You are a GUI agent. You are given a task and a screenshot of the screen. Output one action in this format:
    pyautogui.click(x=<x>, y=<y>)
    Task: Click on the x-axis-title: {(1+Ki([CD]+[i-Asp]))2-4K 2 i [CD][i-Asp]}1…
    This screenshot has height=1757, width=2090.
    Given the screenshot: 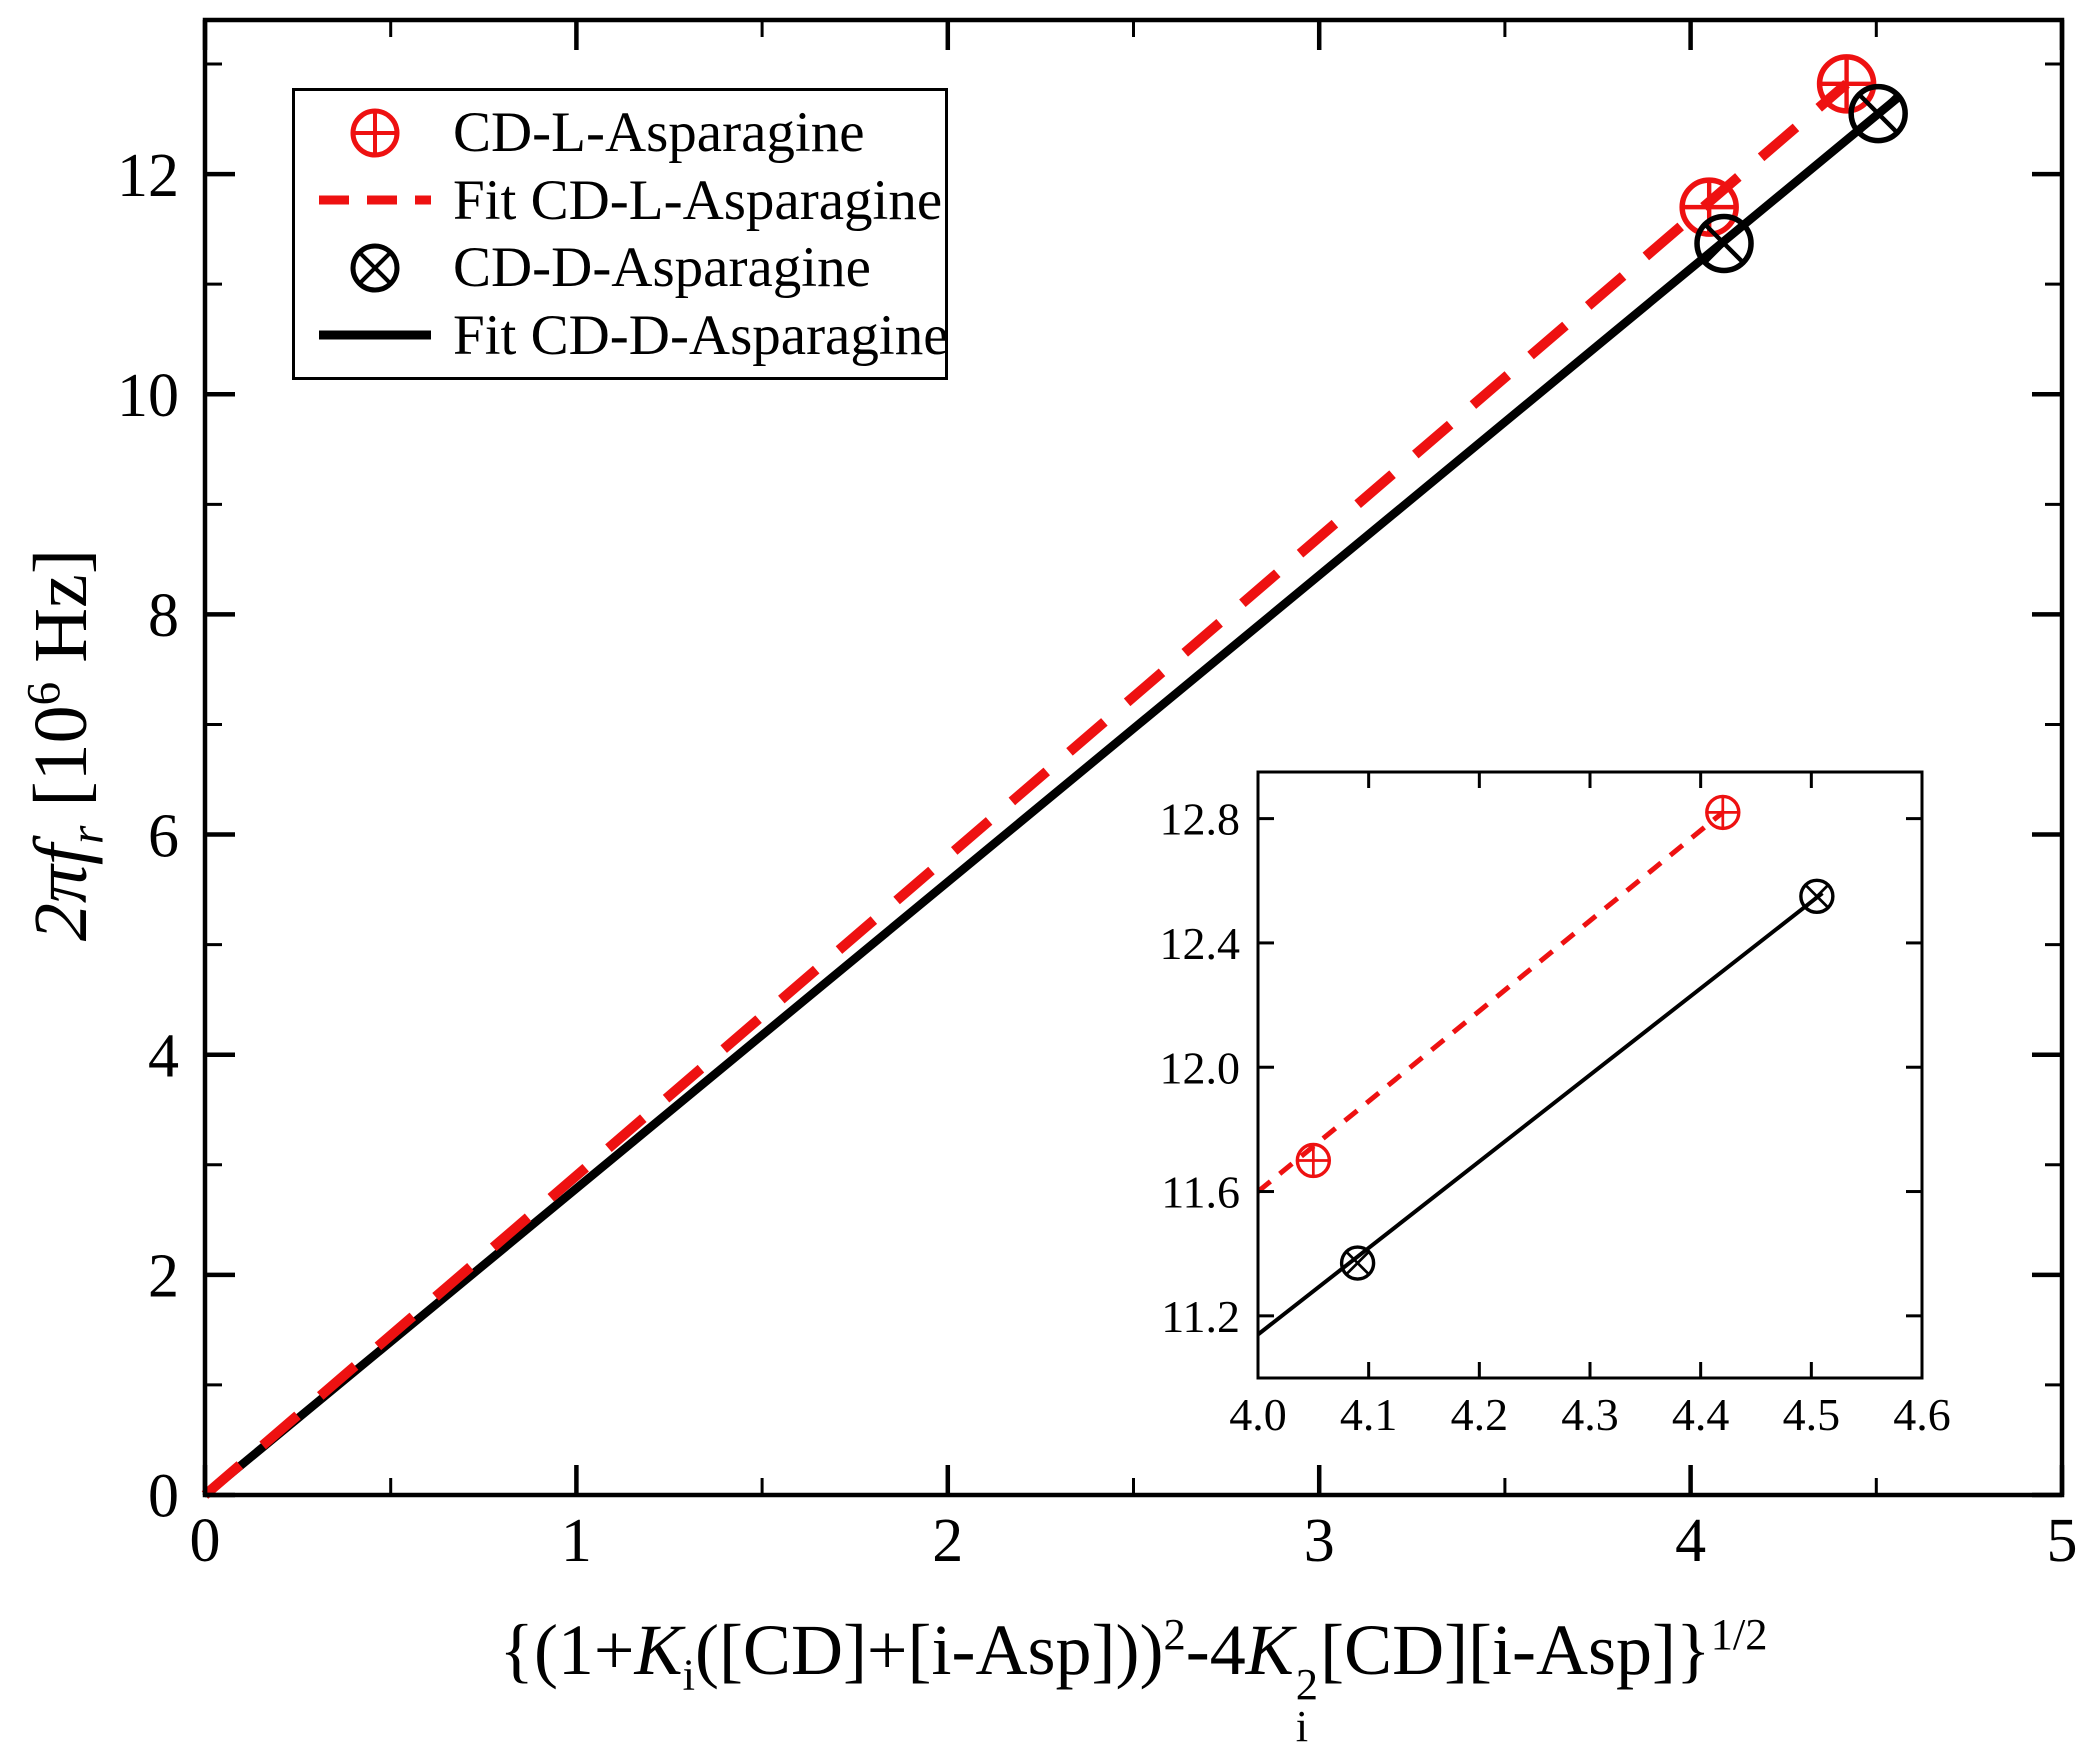 What is the action you would take?
    pyautogui.click(x=1133, y=1680)
    